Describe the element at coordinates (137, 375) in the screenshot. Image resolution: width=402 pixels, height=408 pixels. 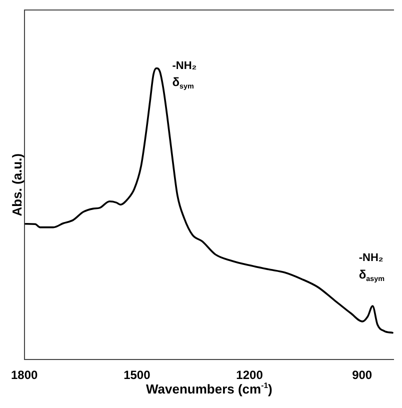
I see `x-tick-label: 1500` at that location.